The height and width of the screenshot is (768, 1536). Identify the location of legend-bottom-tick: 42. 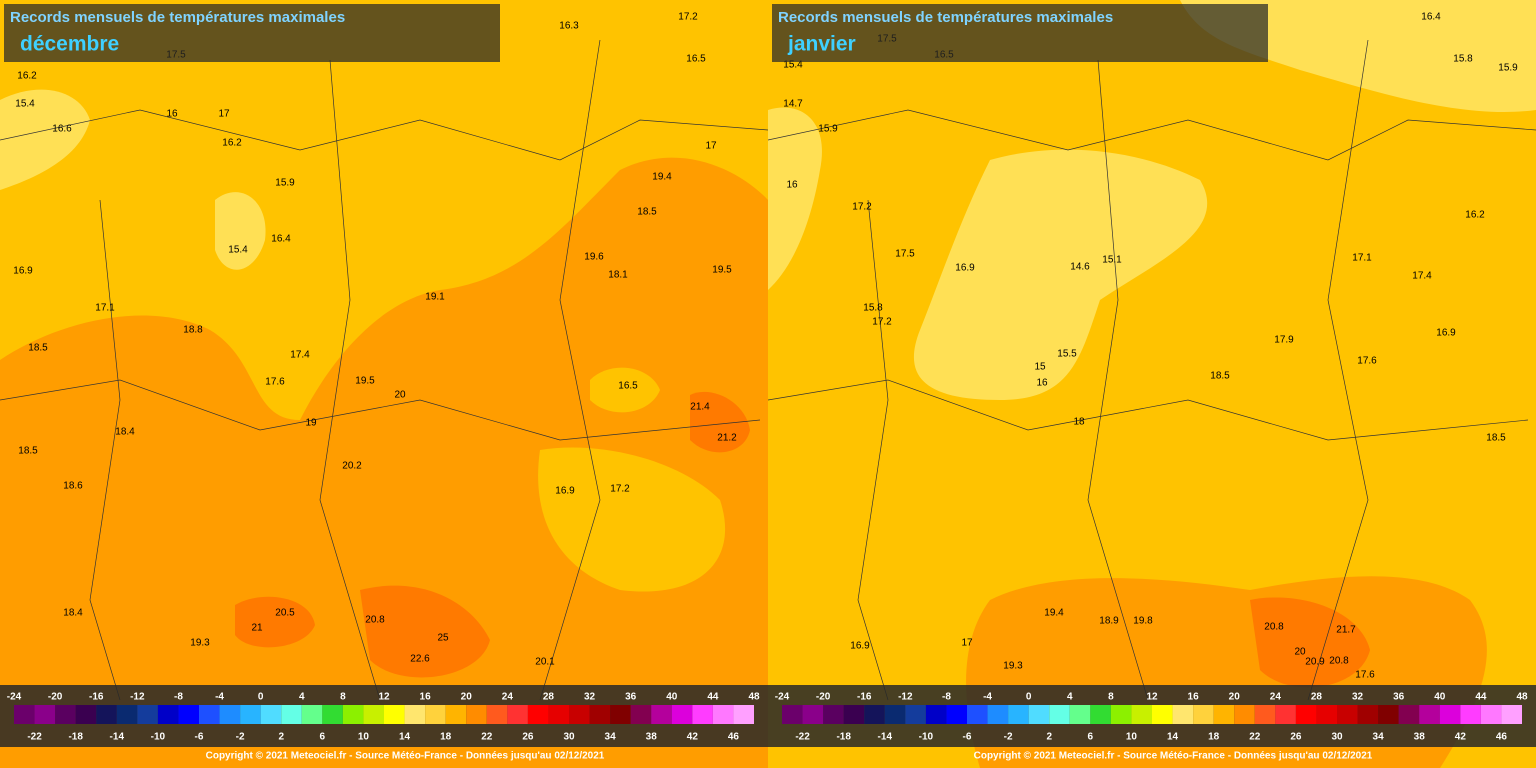
(1461, 737).